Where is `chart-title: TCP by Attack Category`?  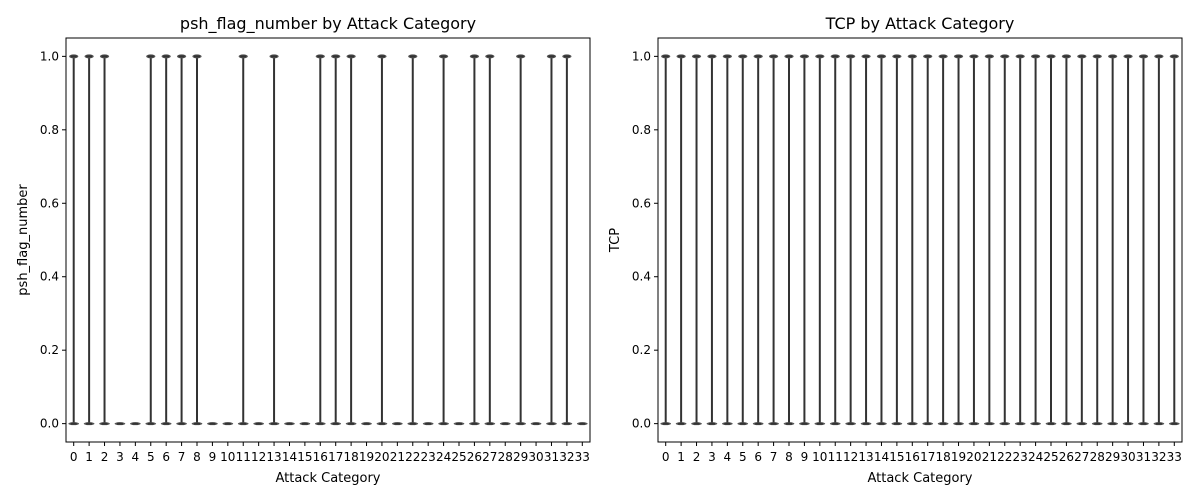
chart-title: TCP by Attack Category is located at coordinates (920, 23).